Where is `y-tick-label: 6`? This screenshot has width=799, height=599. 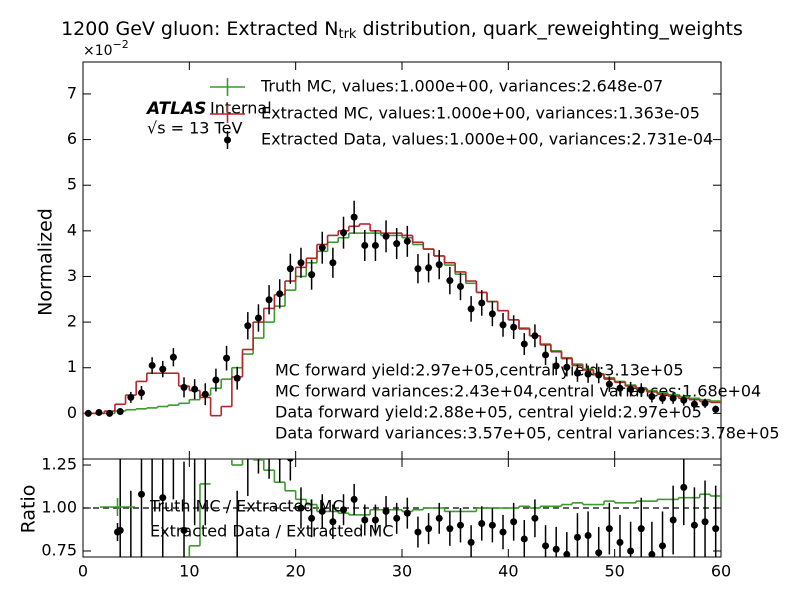 y-tick-label: 6 is located at coordinates (72, 138).